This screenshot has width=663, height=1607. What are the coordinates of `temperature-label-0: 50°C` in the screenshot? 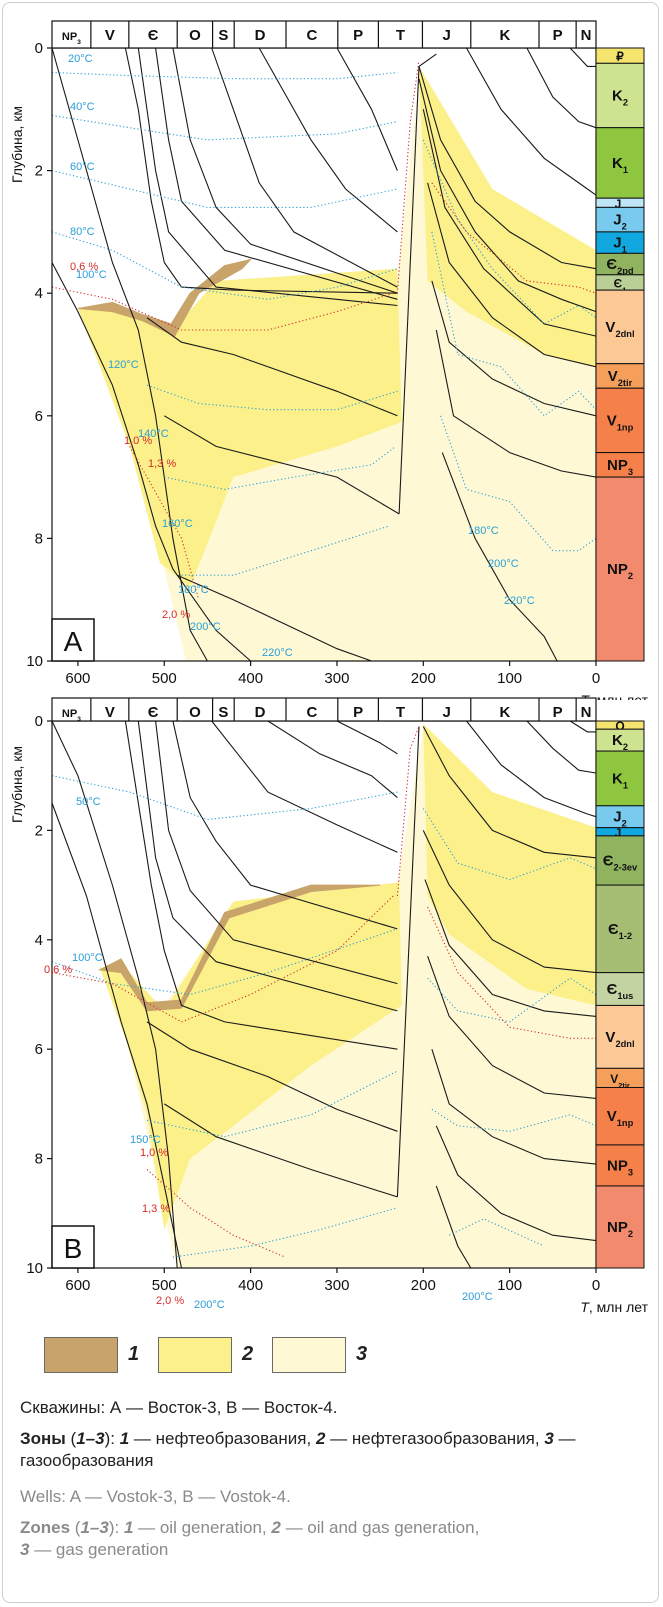 It's located at (88, 802).